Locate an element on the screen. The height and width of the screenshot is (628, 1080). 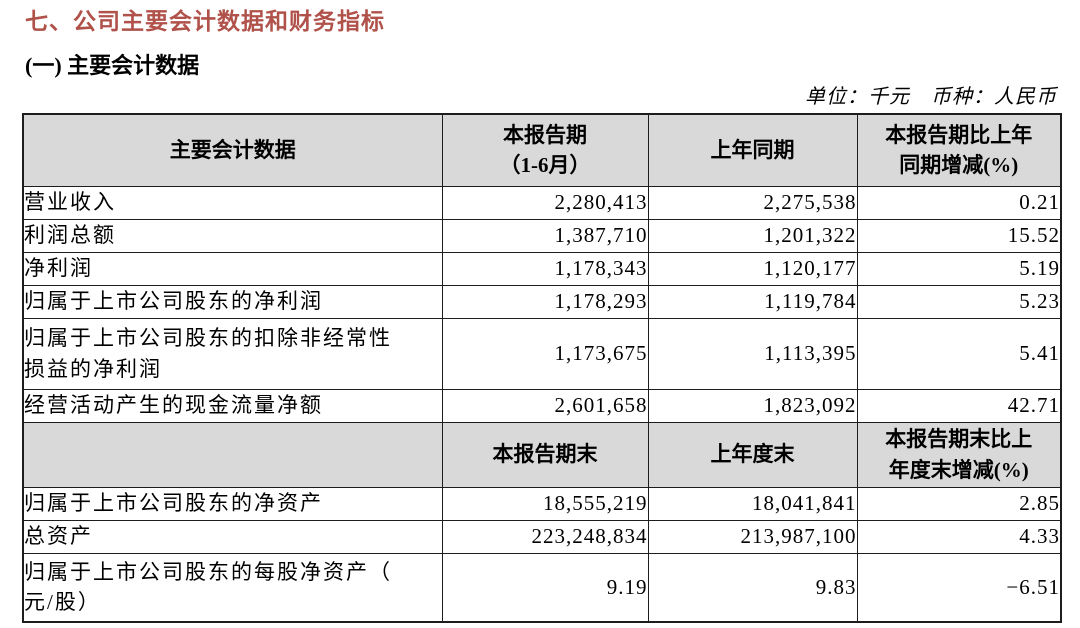
header-current-period-end: 本报告期末 is located at coordinates (545, 454).